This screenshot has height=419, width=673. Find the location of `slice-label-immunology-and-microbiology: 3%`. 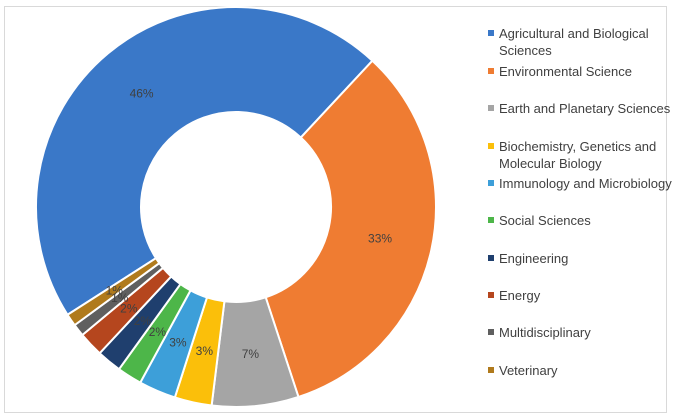

slice-label-immunology-and-microbiology: 3% is located at coordinates (178, 343).